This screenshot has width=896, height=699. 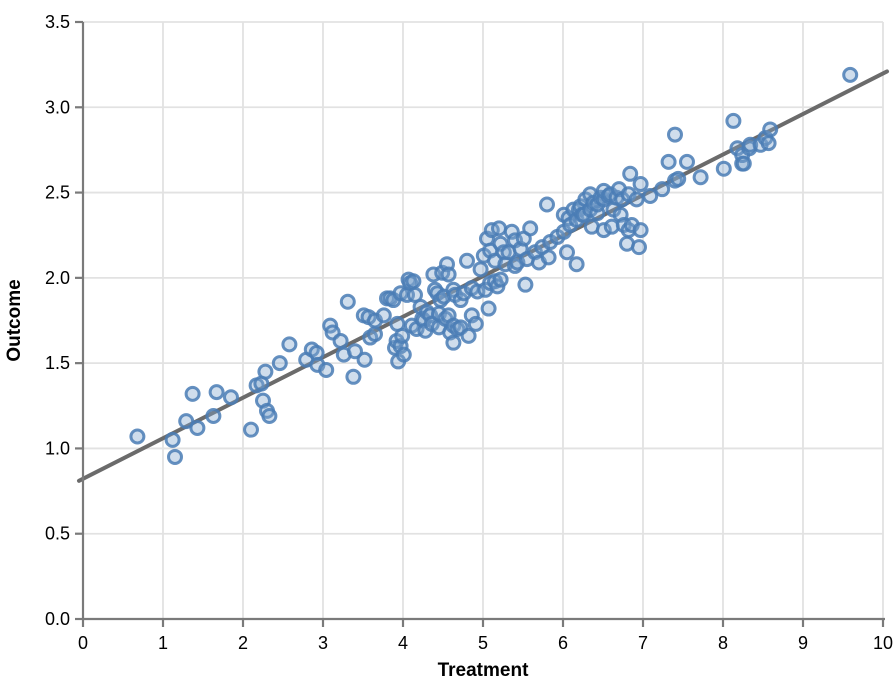 What do you see at coordinates (57, 363) in the screenshot?
I see `y-tick-label: 1.5` at bounding box center [57, 363].